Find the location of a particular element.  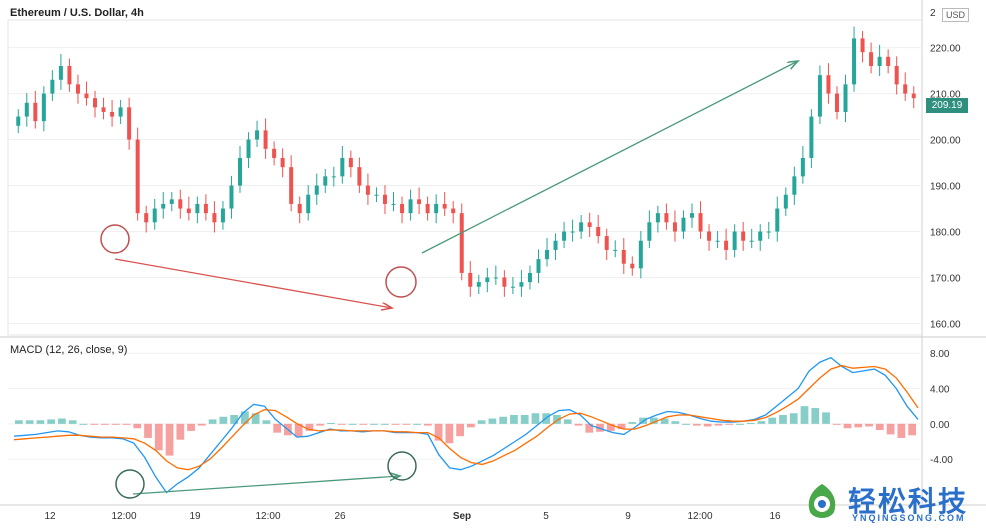

price-tick-label: 210.00 is located at coordinates (945, 95).